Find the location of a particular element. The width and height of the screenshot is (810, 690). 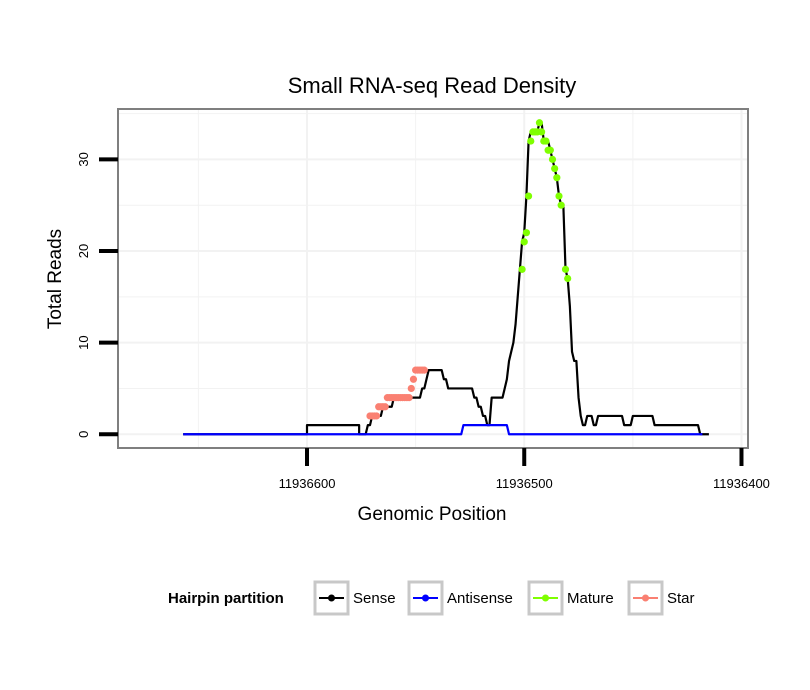

x-tick-label: 11936600 is located at coordinates (307, 483).